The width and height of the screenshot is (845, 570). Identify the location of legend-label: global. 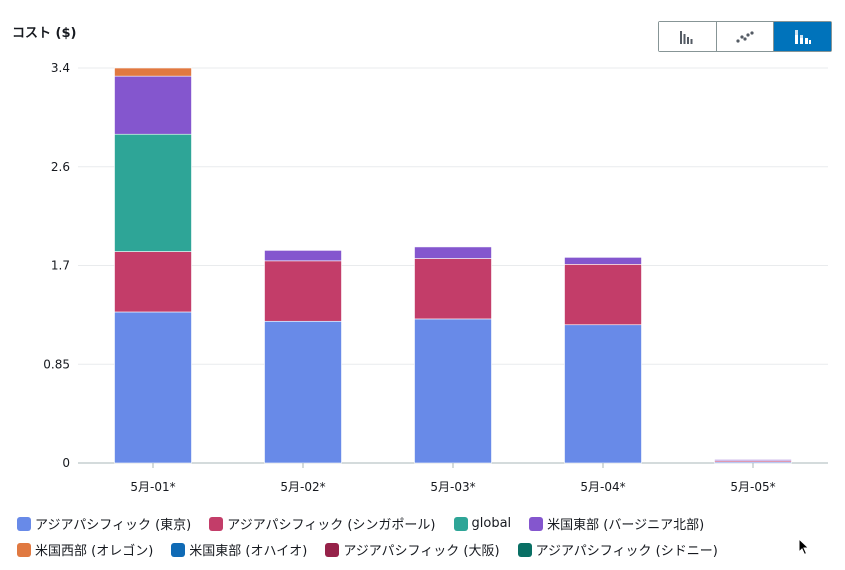
(491, 523).